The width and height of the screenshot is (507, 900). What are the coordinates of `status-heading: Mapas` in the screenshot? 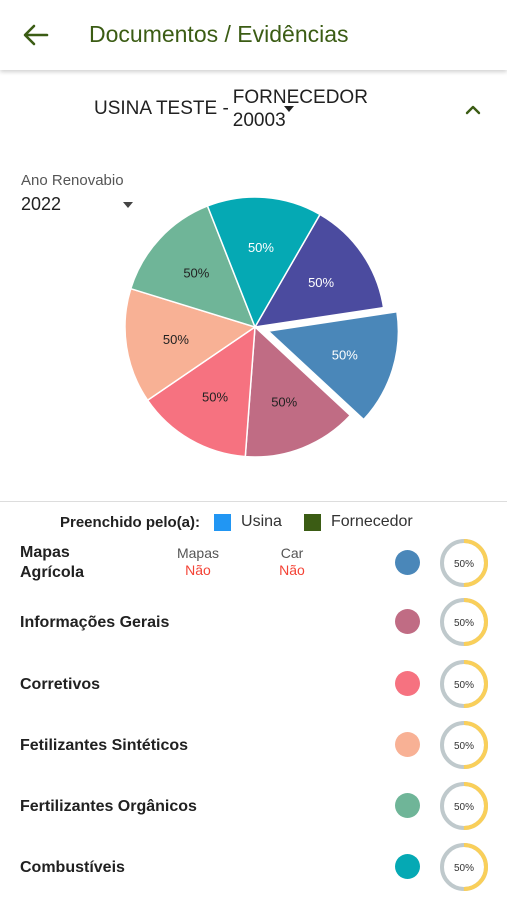 It's located at (198, 553).